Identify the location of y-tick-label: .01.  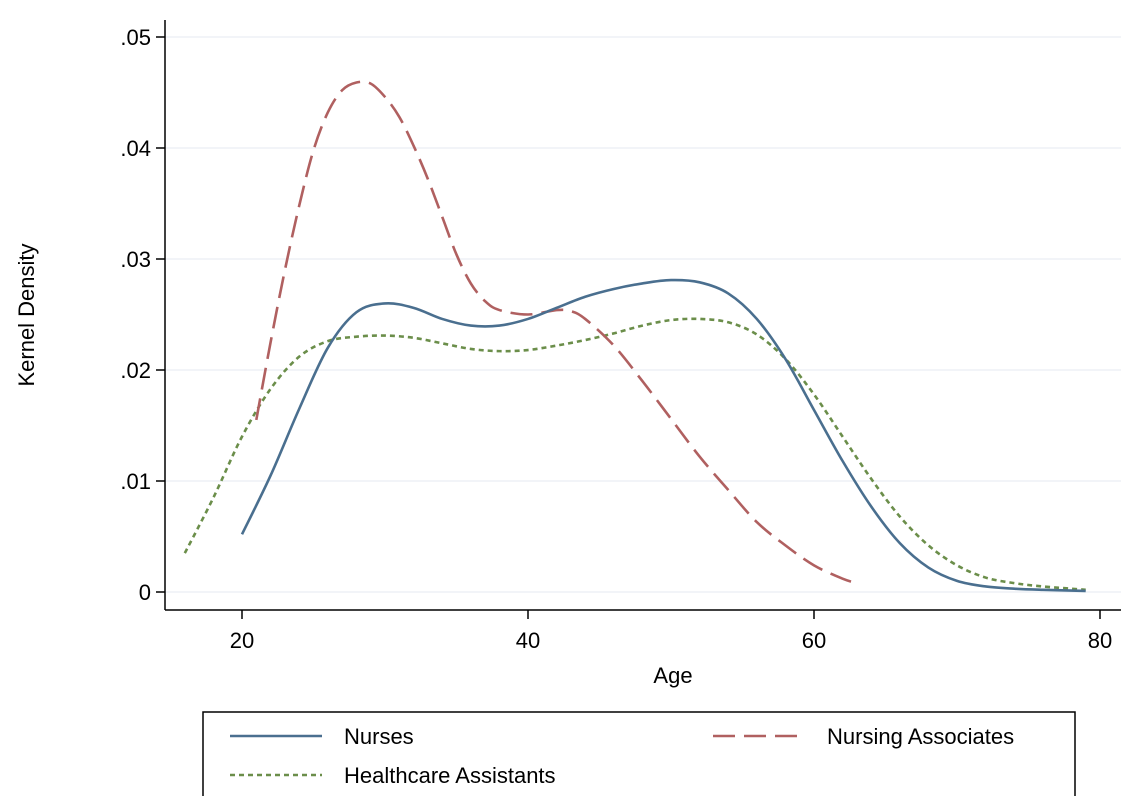
(135, 481).